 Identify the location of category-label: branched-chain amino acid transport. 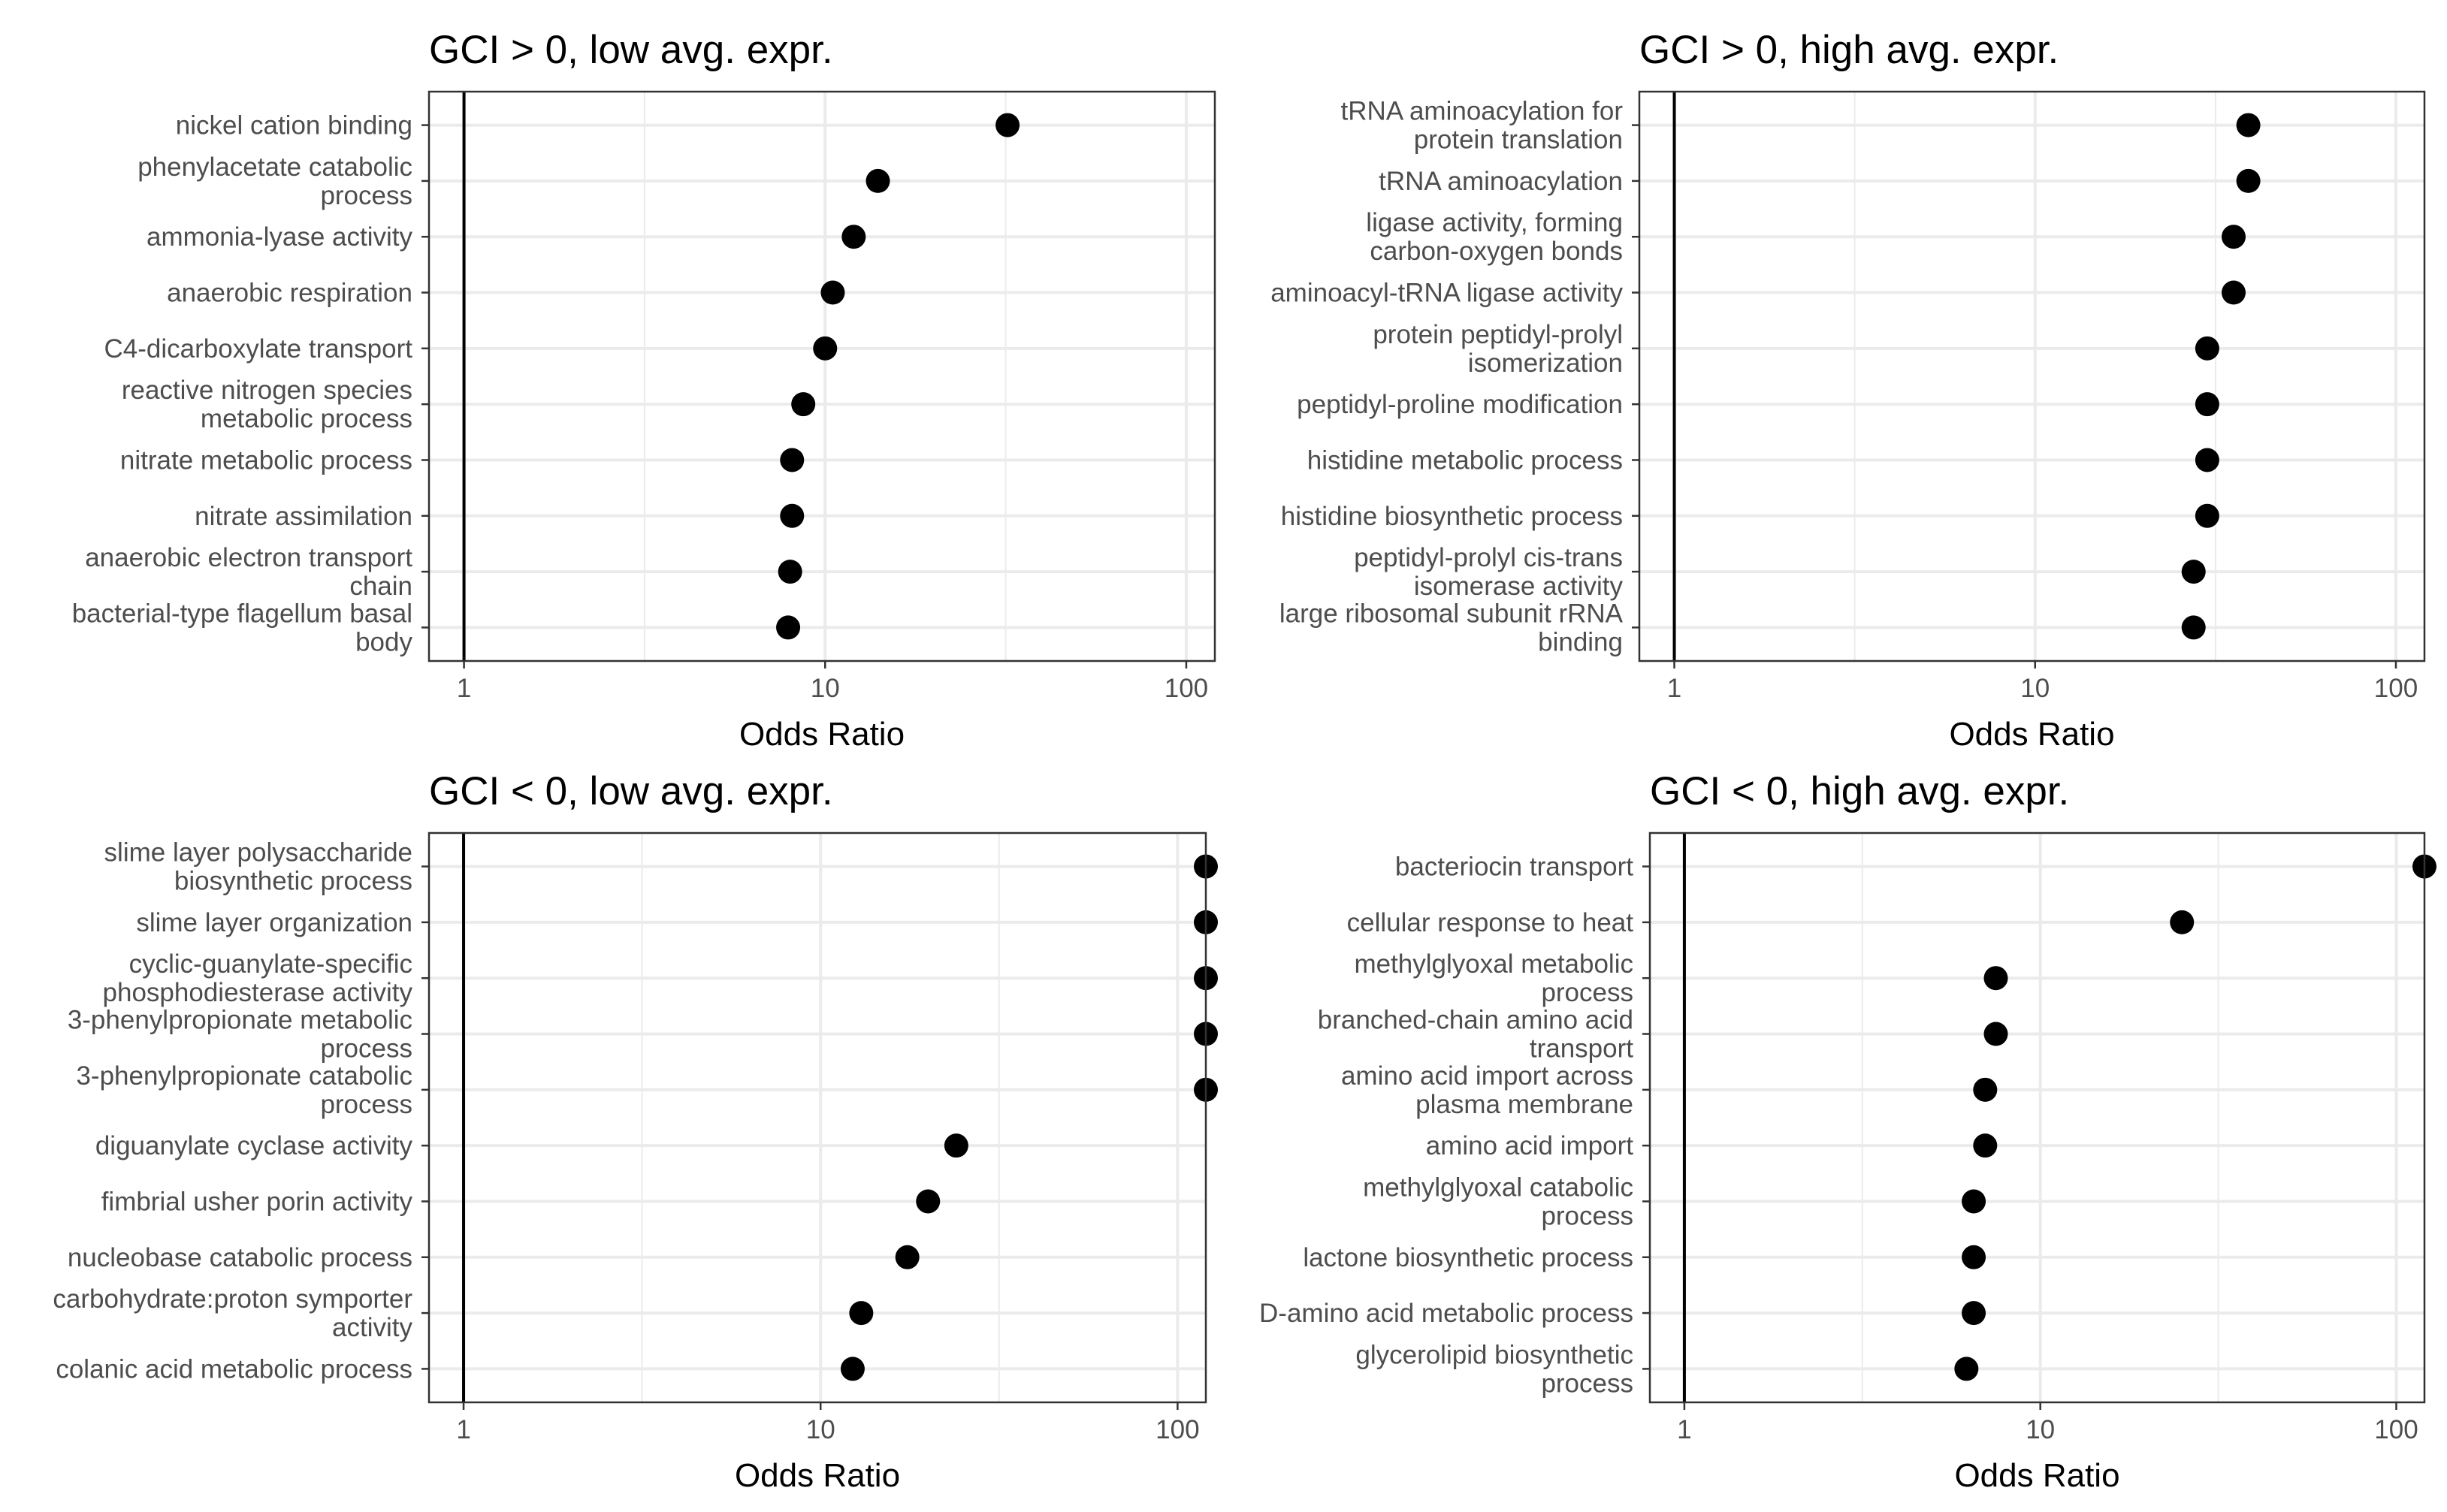
(1476, 1035).